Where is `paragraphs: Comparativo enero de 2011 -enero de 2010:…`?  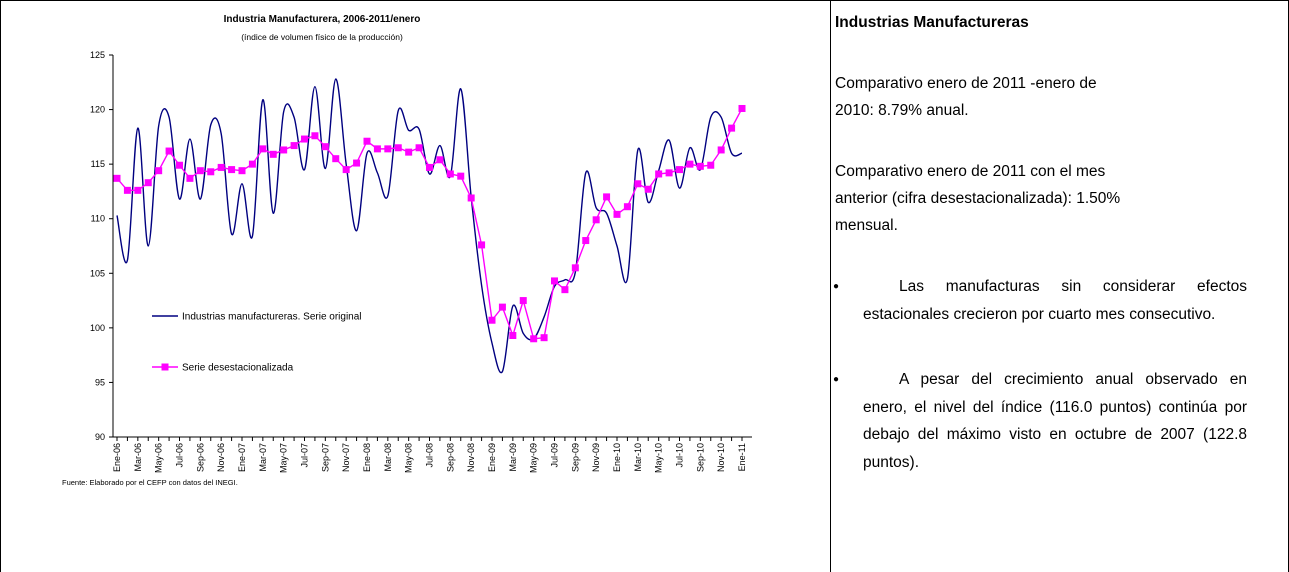 paragraphs: Comparativo enero de 2011 -enero de 2010:… is located at coordinates (1055, 154).